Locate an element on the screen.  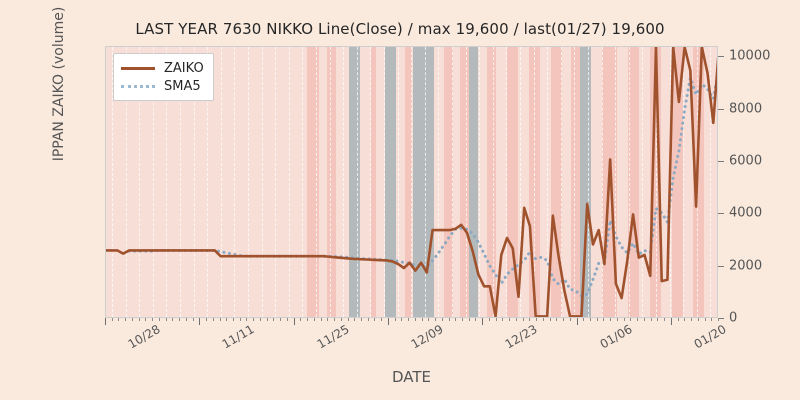
x-tick-label: 10/28 is located at coordinates (144, 337).